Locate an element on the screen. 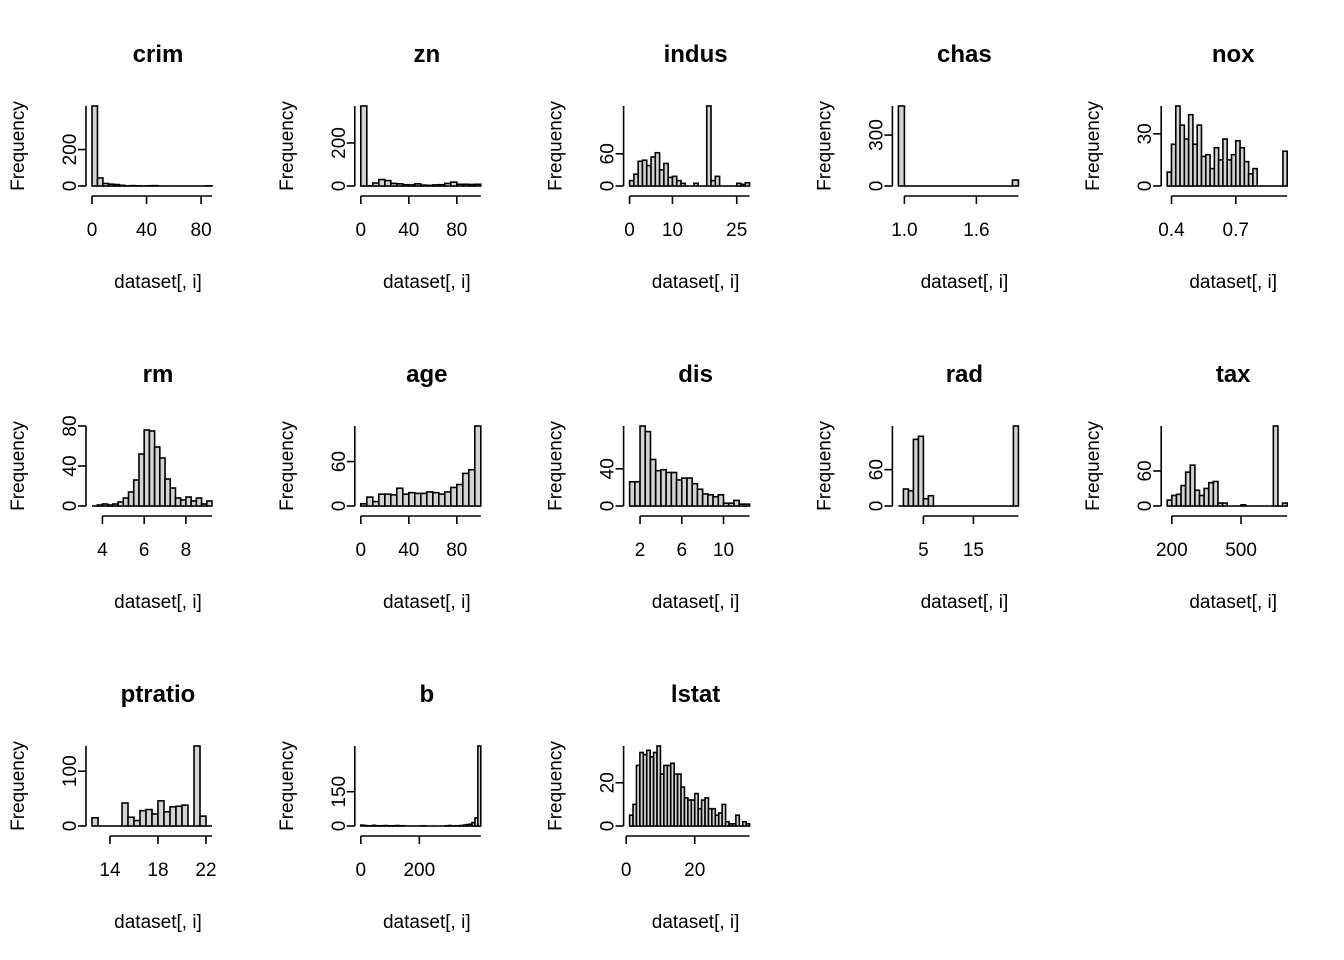 This screenshot has height=960, width=1344. plot-title-chas: chas is located at coordinates (964, 54).